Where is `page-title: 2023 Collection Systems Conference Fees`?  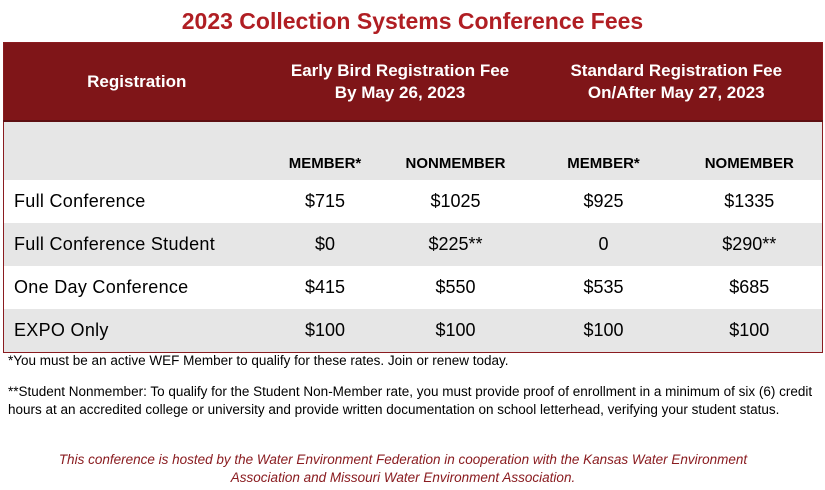
page-title: 2023 Collection Systems Conference Fees is located at coordinates (412, 21).